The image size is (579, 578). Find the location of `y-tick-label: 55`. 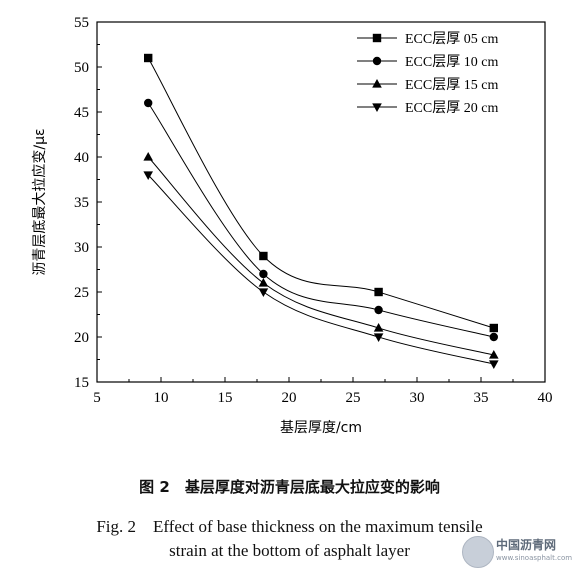

y-tick-label: 55 is located at coordinates (81, 23).